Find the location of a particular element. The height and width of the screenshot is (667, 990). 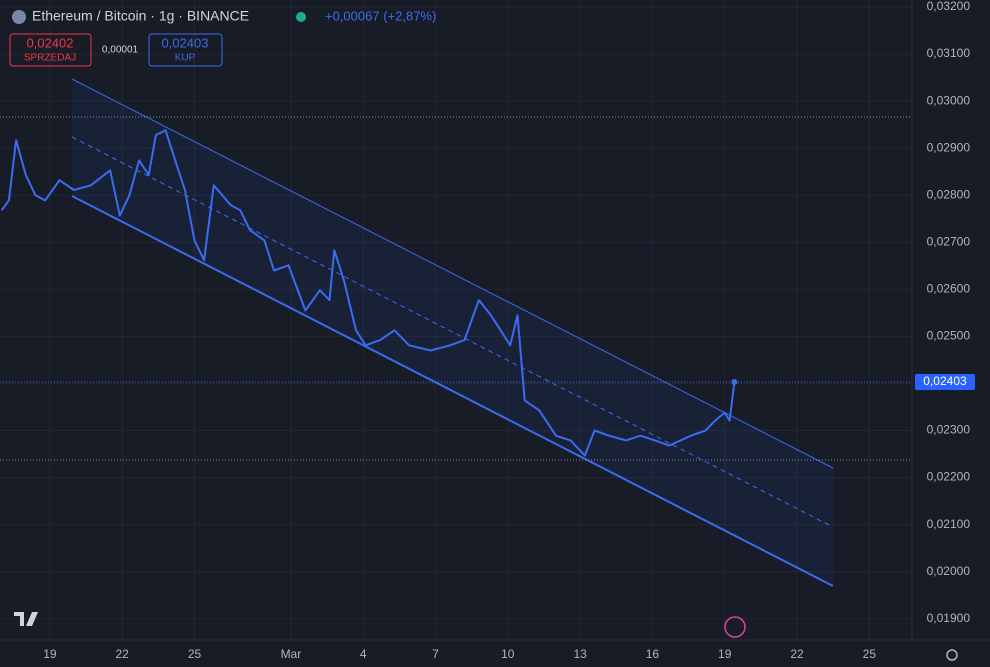

x-tick-label: 10 is located at coordinates (508, 654).